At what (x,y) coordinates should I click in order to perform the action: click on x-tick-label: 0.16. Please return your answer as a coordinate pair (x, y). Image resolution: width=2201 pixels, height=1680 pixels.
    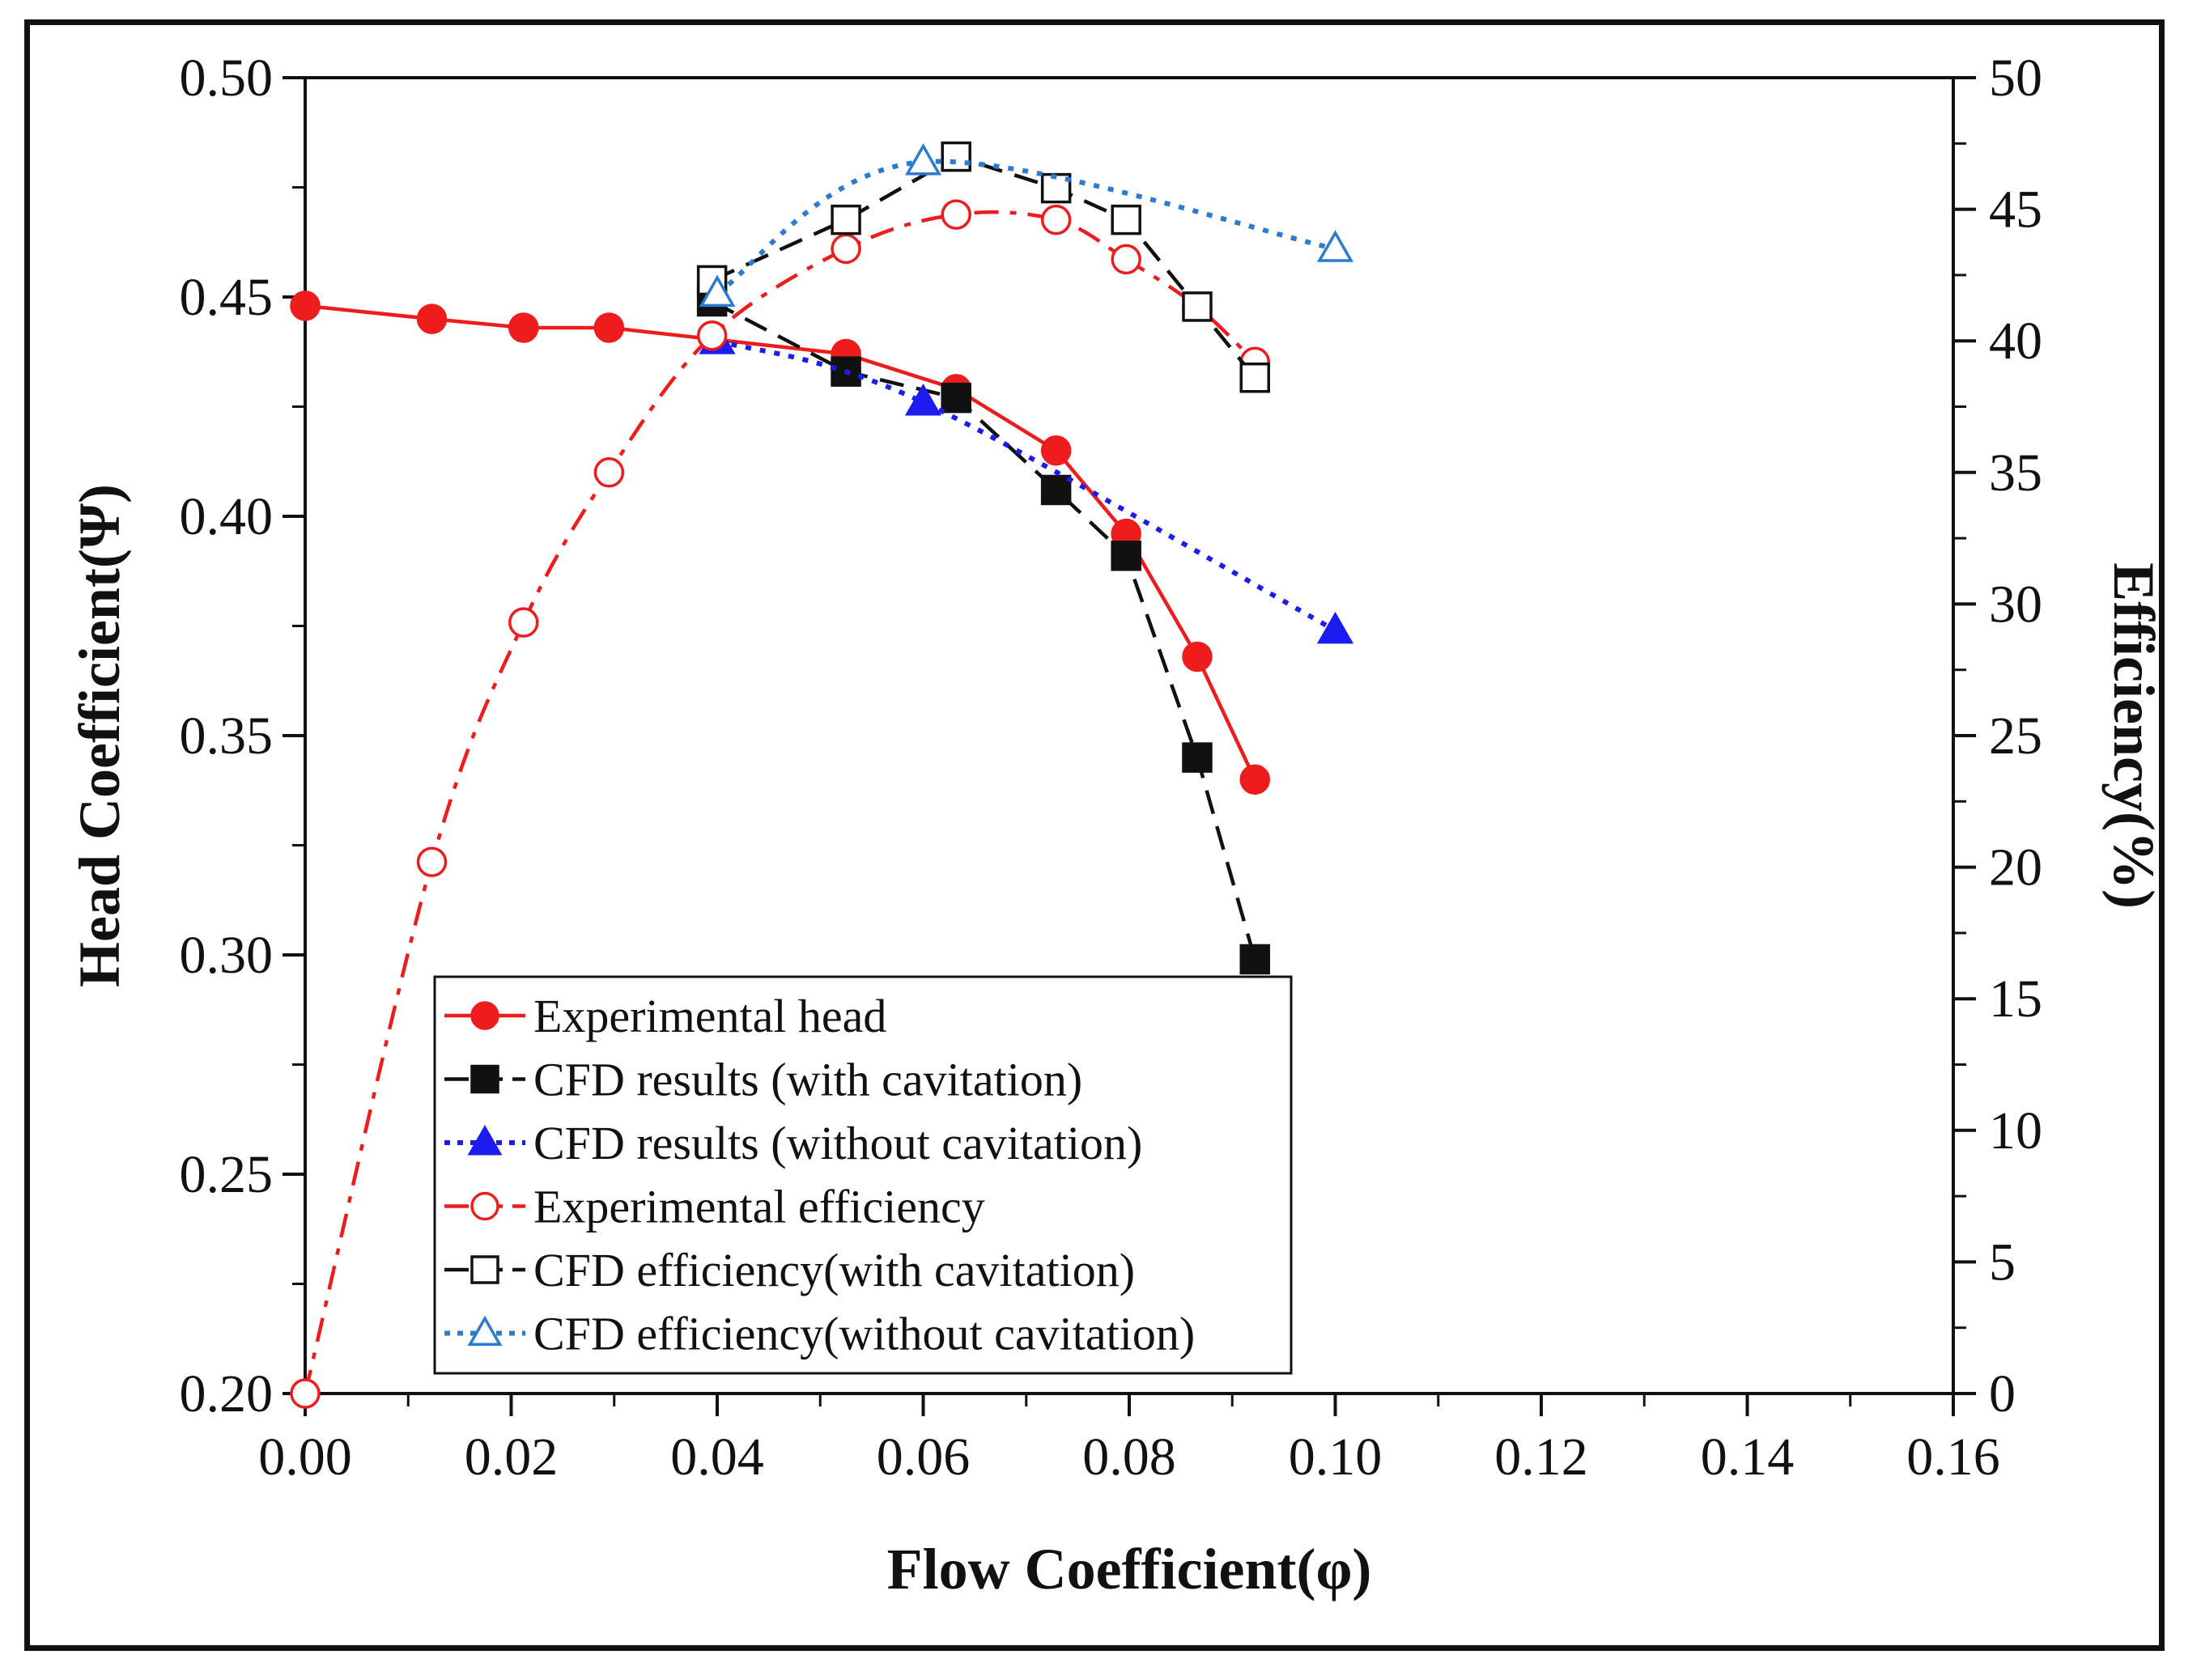
    Looking at the image, I should click on (1953, 1458).